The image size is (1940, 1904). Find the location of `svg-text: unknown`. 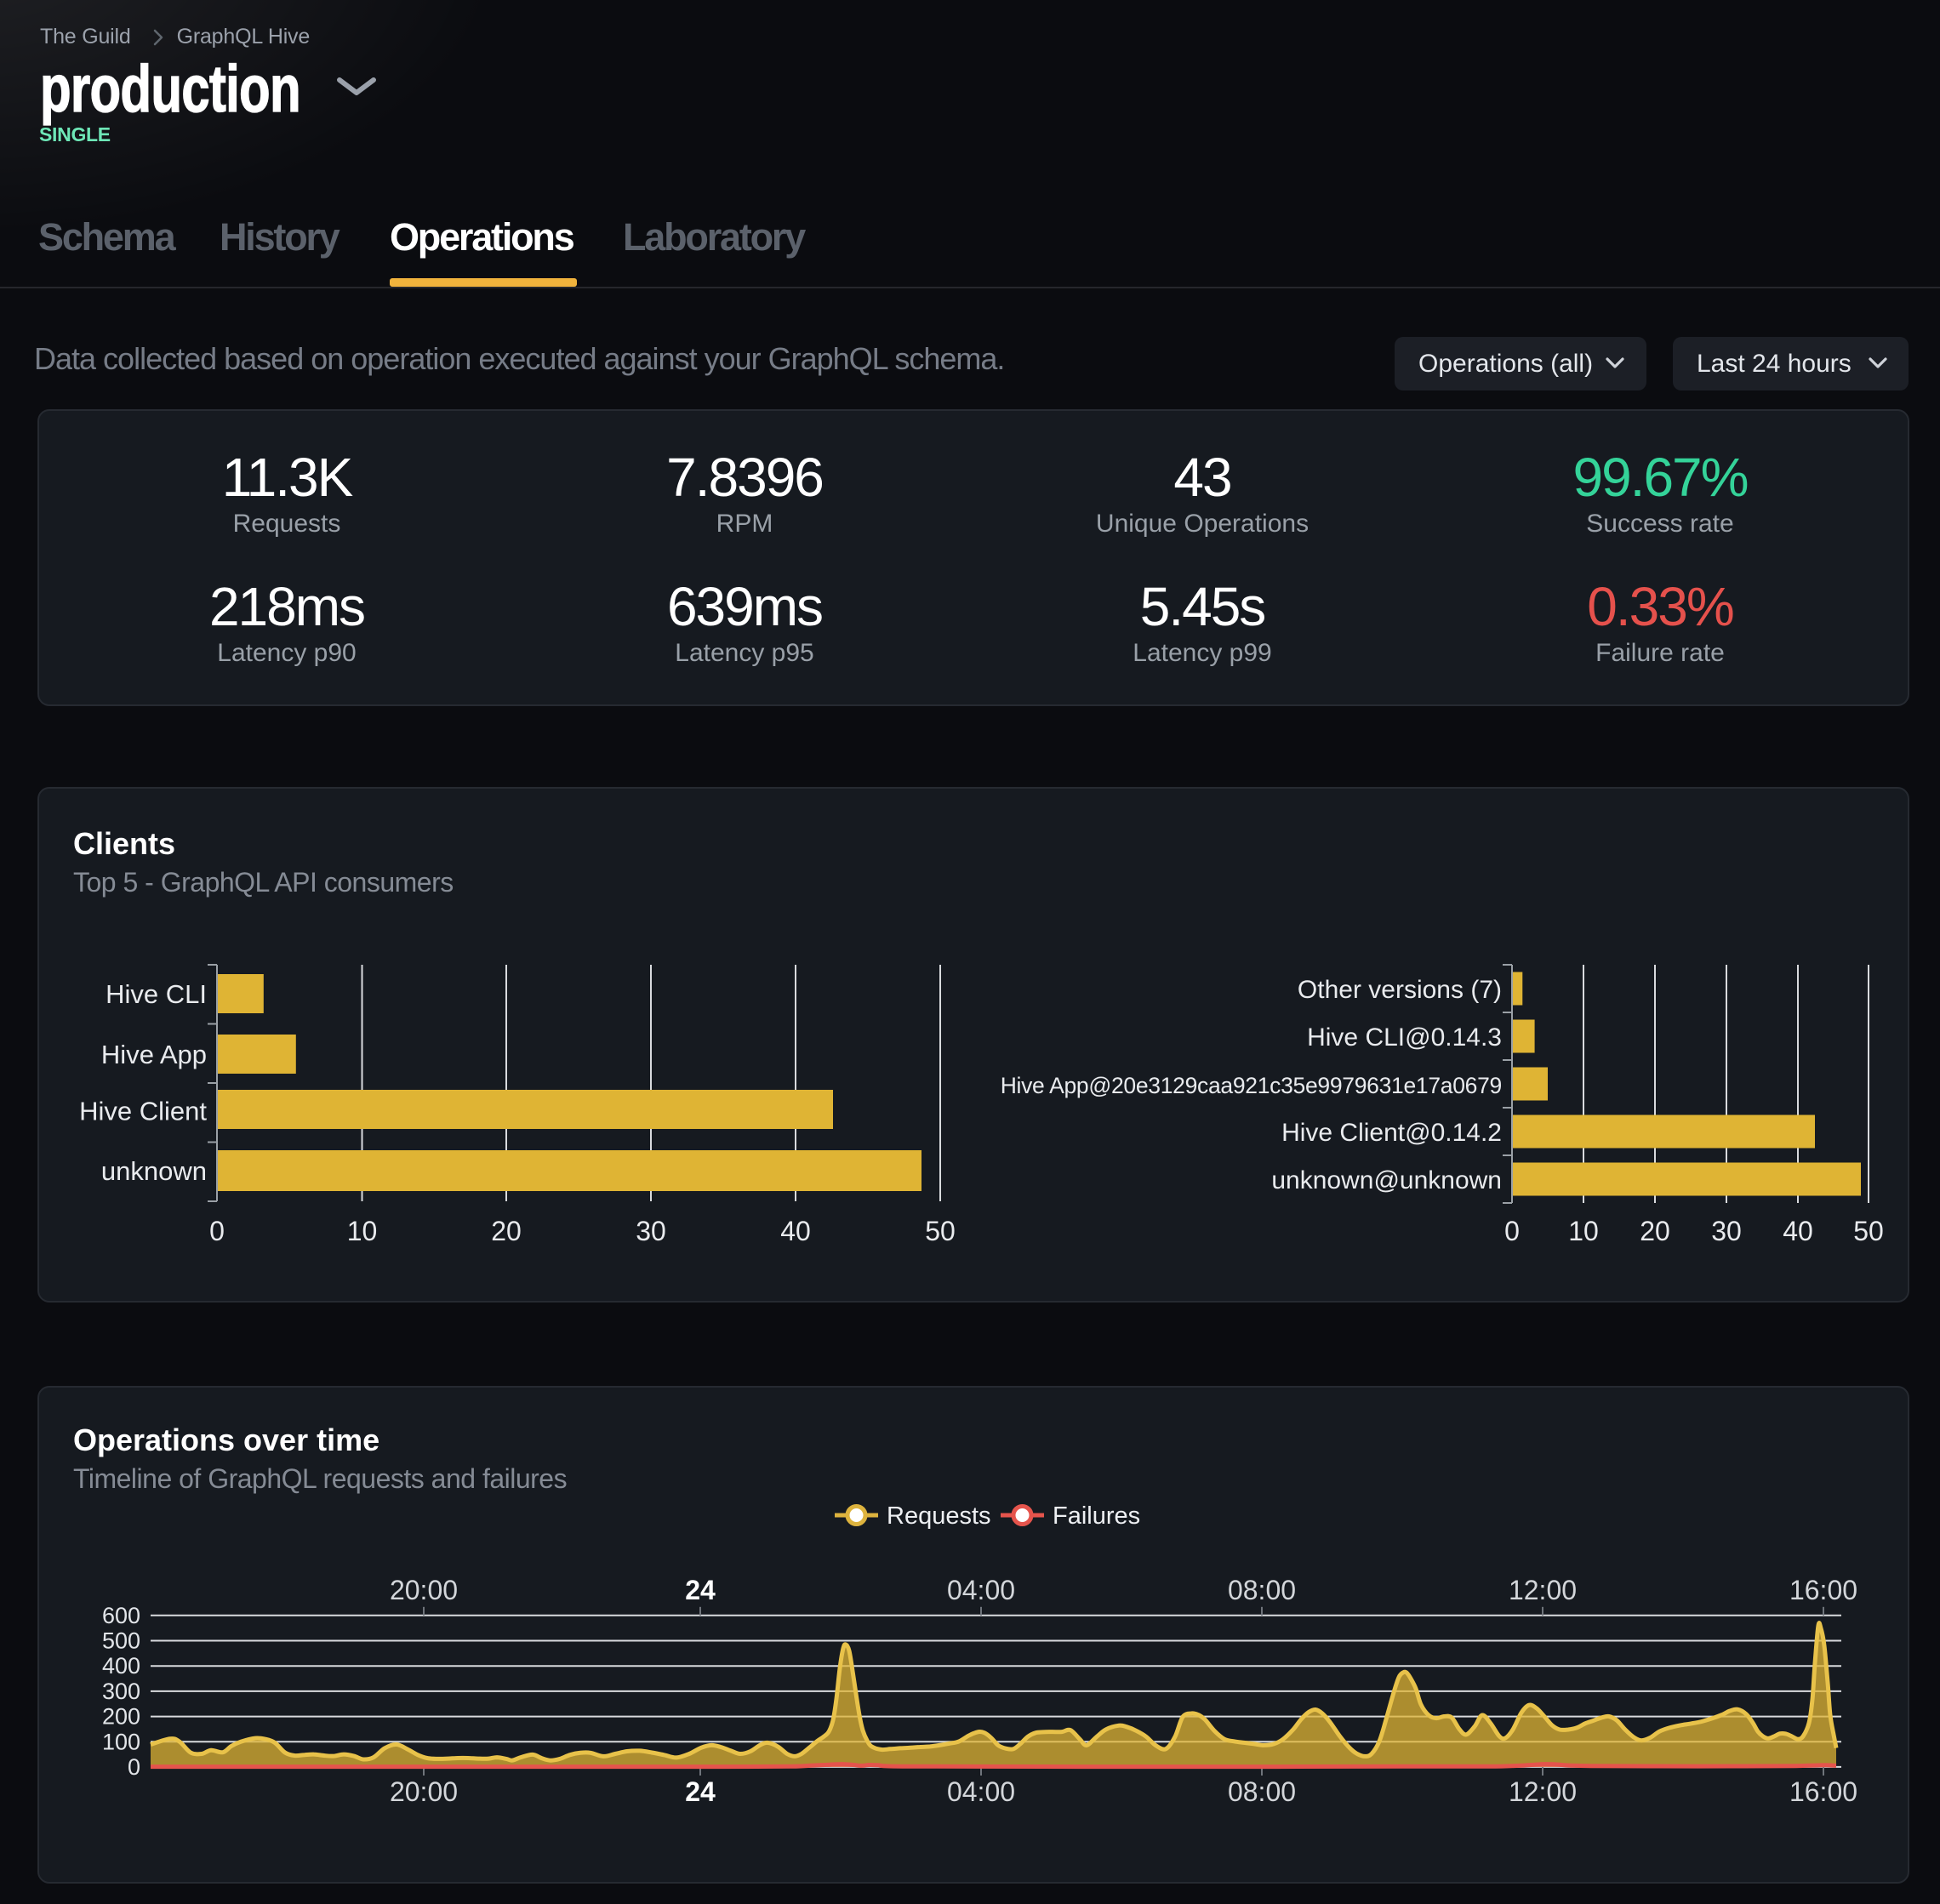

svg-text: unknown is located at coordinates (154, 1171).